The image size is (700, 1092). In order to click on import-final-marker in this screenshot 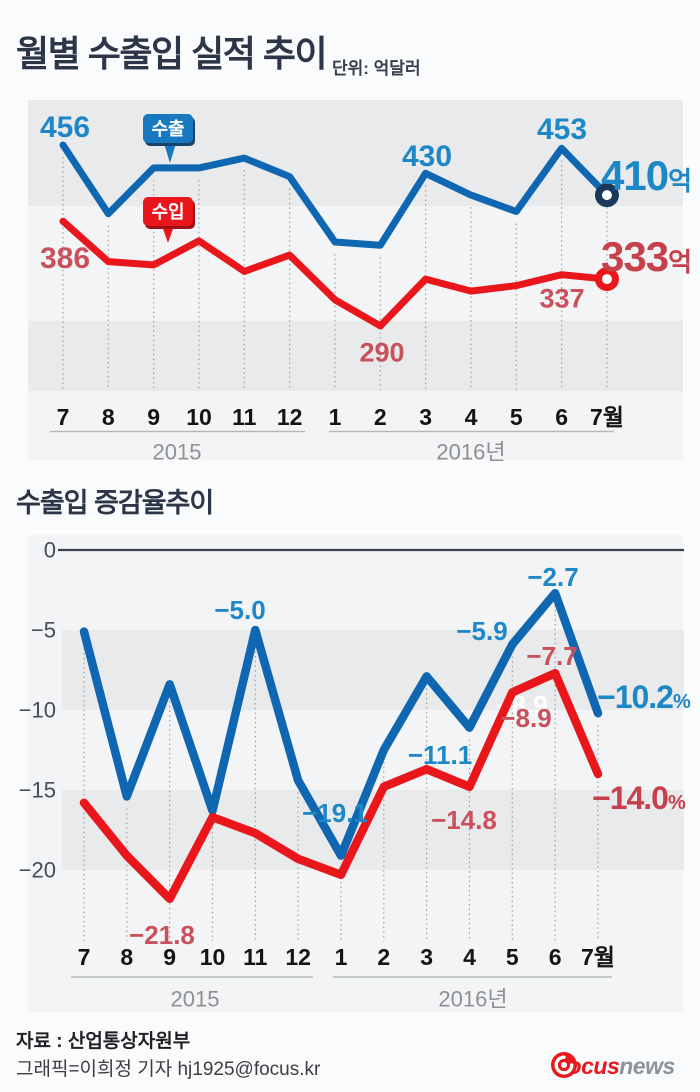, I will do `click(606, 279)`.